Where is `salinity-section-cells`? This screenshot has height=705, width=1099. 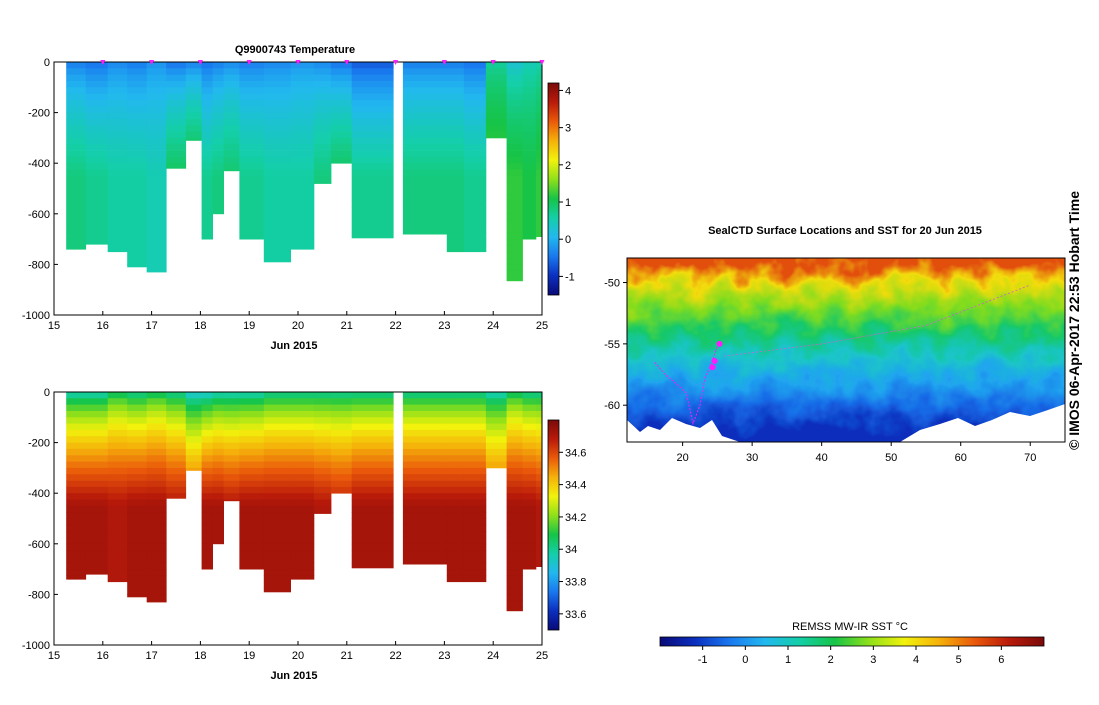
salinity-section-cells is located at coordinates (304, 502).